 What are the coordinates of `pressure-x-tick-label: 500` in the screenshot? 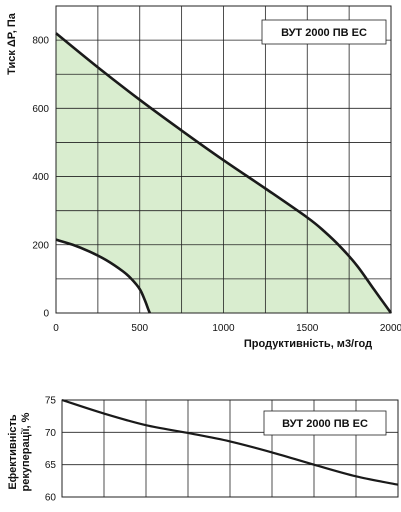 It's located at (139, 328).